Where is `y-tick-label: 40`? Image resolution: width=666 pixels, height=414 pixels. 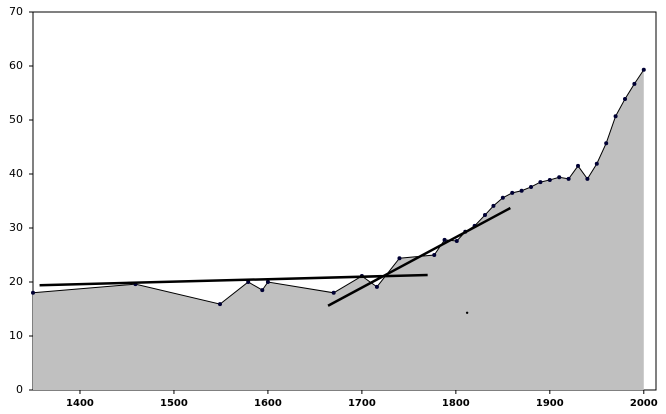
y-tick-label: 40 is located at coordinates (16, 173).